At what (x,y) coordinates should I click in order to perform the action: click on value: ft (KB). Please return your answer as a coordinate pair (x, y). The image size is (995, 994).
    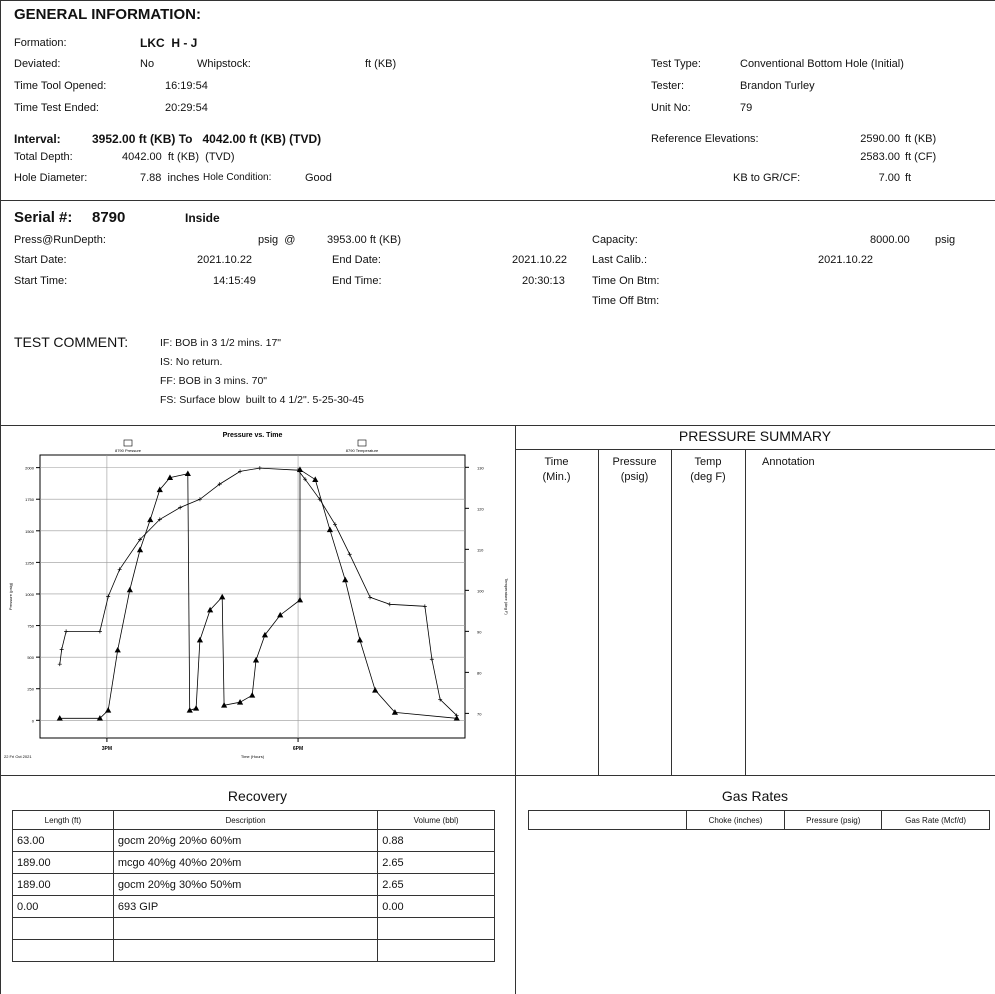
    Looking at the image, I should click on (381, 64).